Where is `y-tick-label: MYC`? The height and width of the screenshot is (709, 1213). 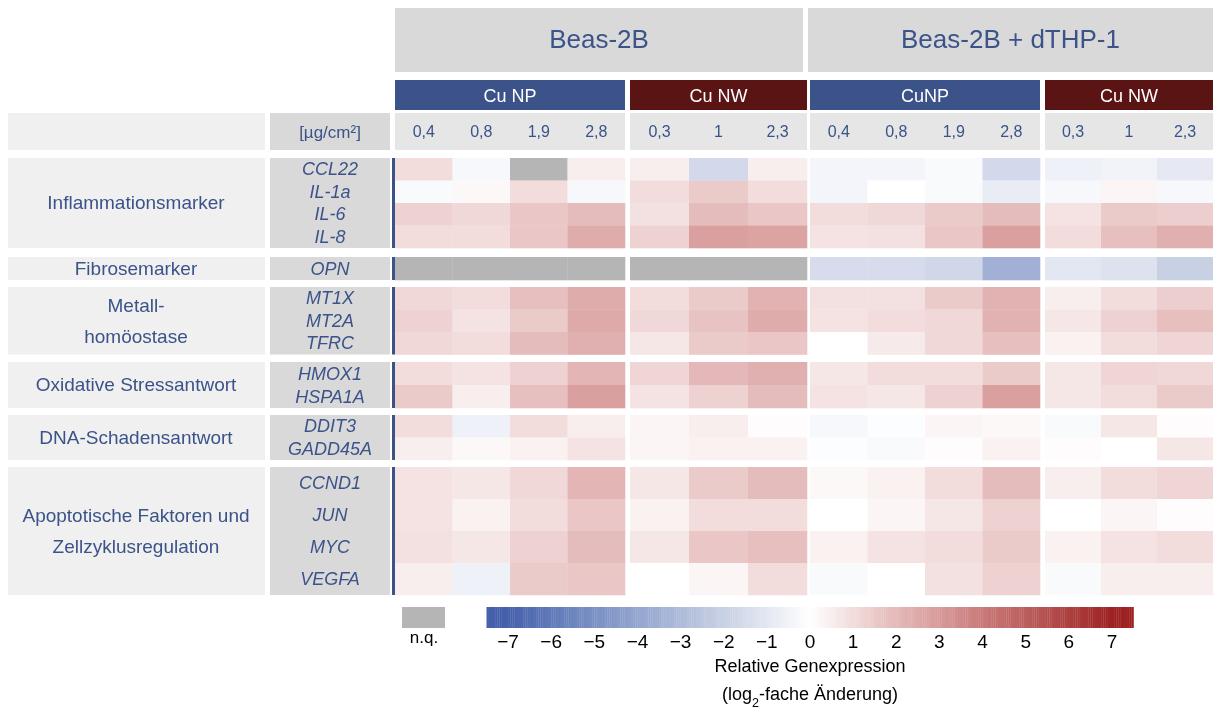 y-tick-label: MYC is located at coordinates (330, 547).